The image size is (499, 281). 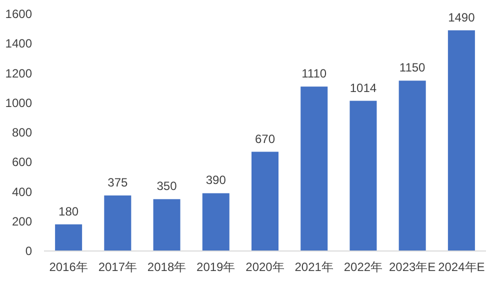 What do you see at coordinates (18, 103) in the screenshot?
I see `y-tick-label: 1000` at bounding box center [18, 103].